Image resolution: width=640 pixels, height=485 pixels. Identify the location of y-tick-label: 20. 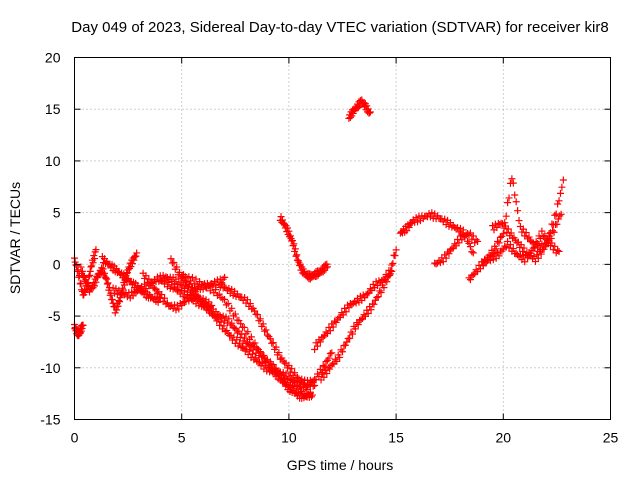
(53, 58).